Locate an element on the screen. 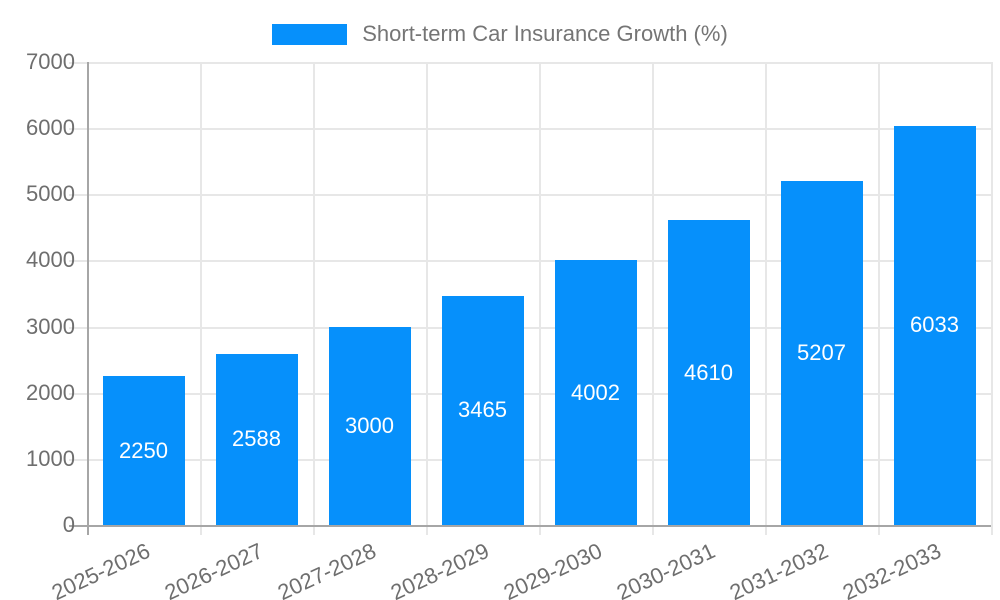  bar-value-label: 3465 is located at coordinates (482, 410).